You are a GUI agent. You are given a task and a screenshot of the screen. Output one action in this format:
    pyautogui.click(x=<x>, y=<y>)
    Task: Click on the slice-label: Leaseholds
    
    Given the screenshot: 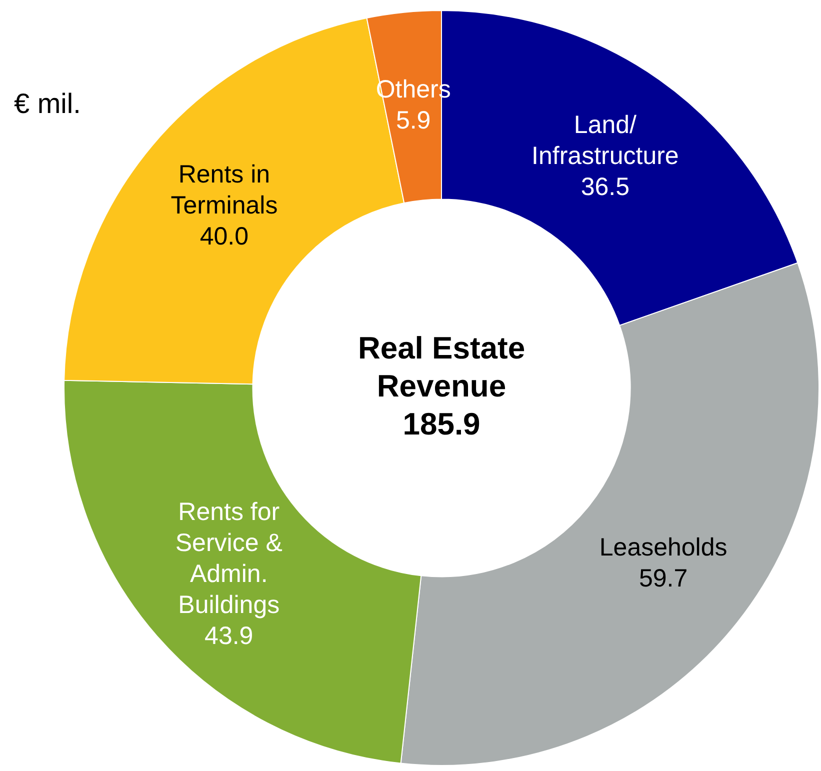 What is the action you would take?
    pyautogui.click(x=663, y=547)
    